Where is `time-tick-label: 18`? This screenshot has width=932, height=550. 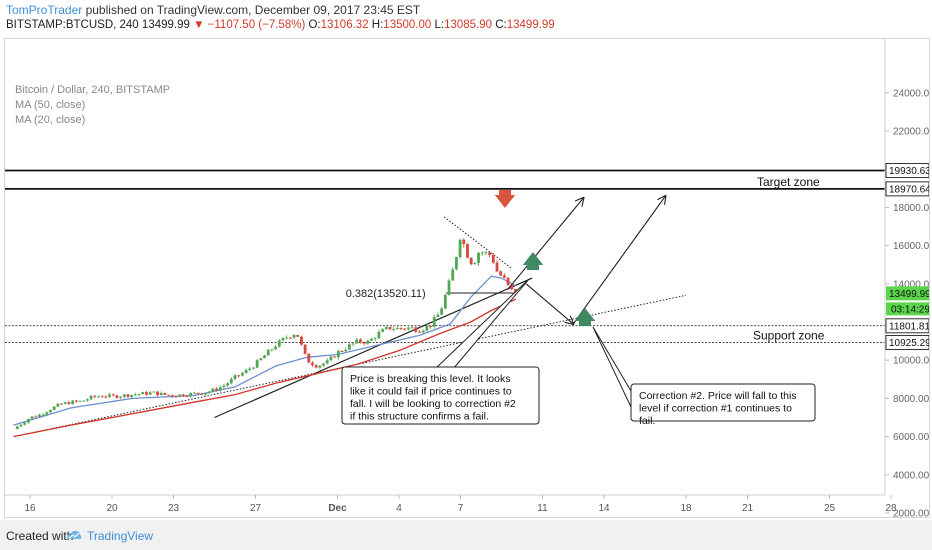 time-tick-label: 18 is located at coordinates (686, 508).